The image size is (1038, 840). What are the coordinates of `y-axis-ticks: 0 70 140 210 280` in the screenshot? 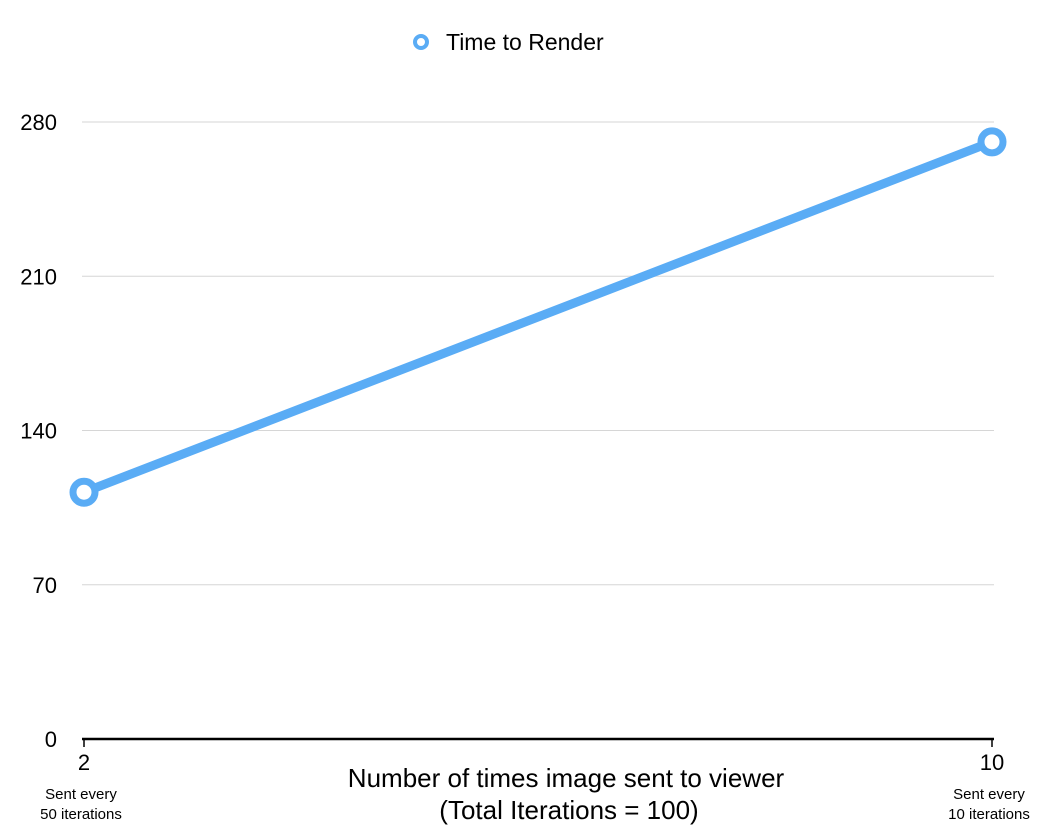 It's located at (38, 431).